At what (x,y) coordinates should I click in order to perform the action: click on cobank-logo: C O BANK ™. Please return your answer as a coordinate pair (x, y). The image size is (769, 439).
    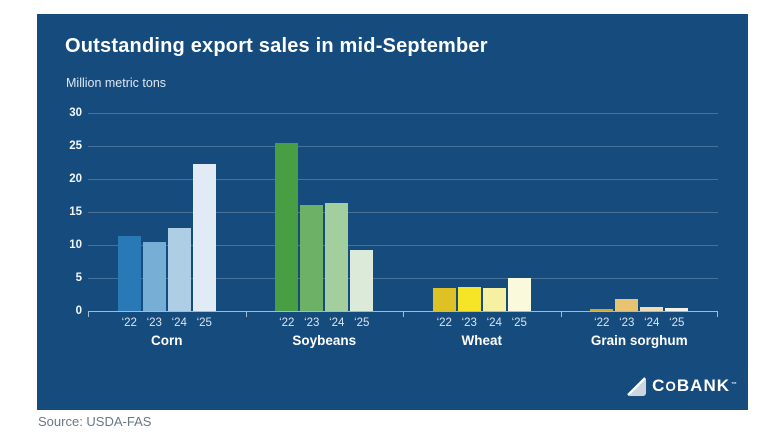
    Looking at the image, I should click on (682, 386).